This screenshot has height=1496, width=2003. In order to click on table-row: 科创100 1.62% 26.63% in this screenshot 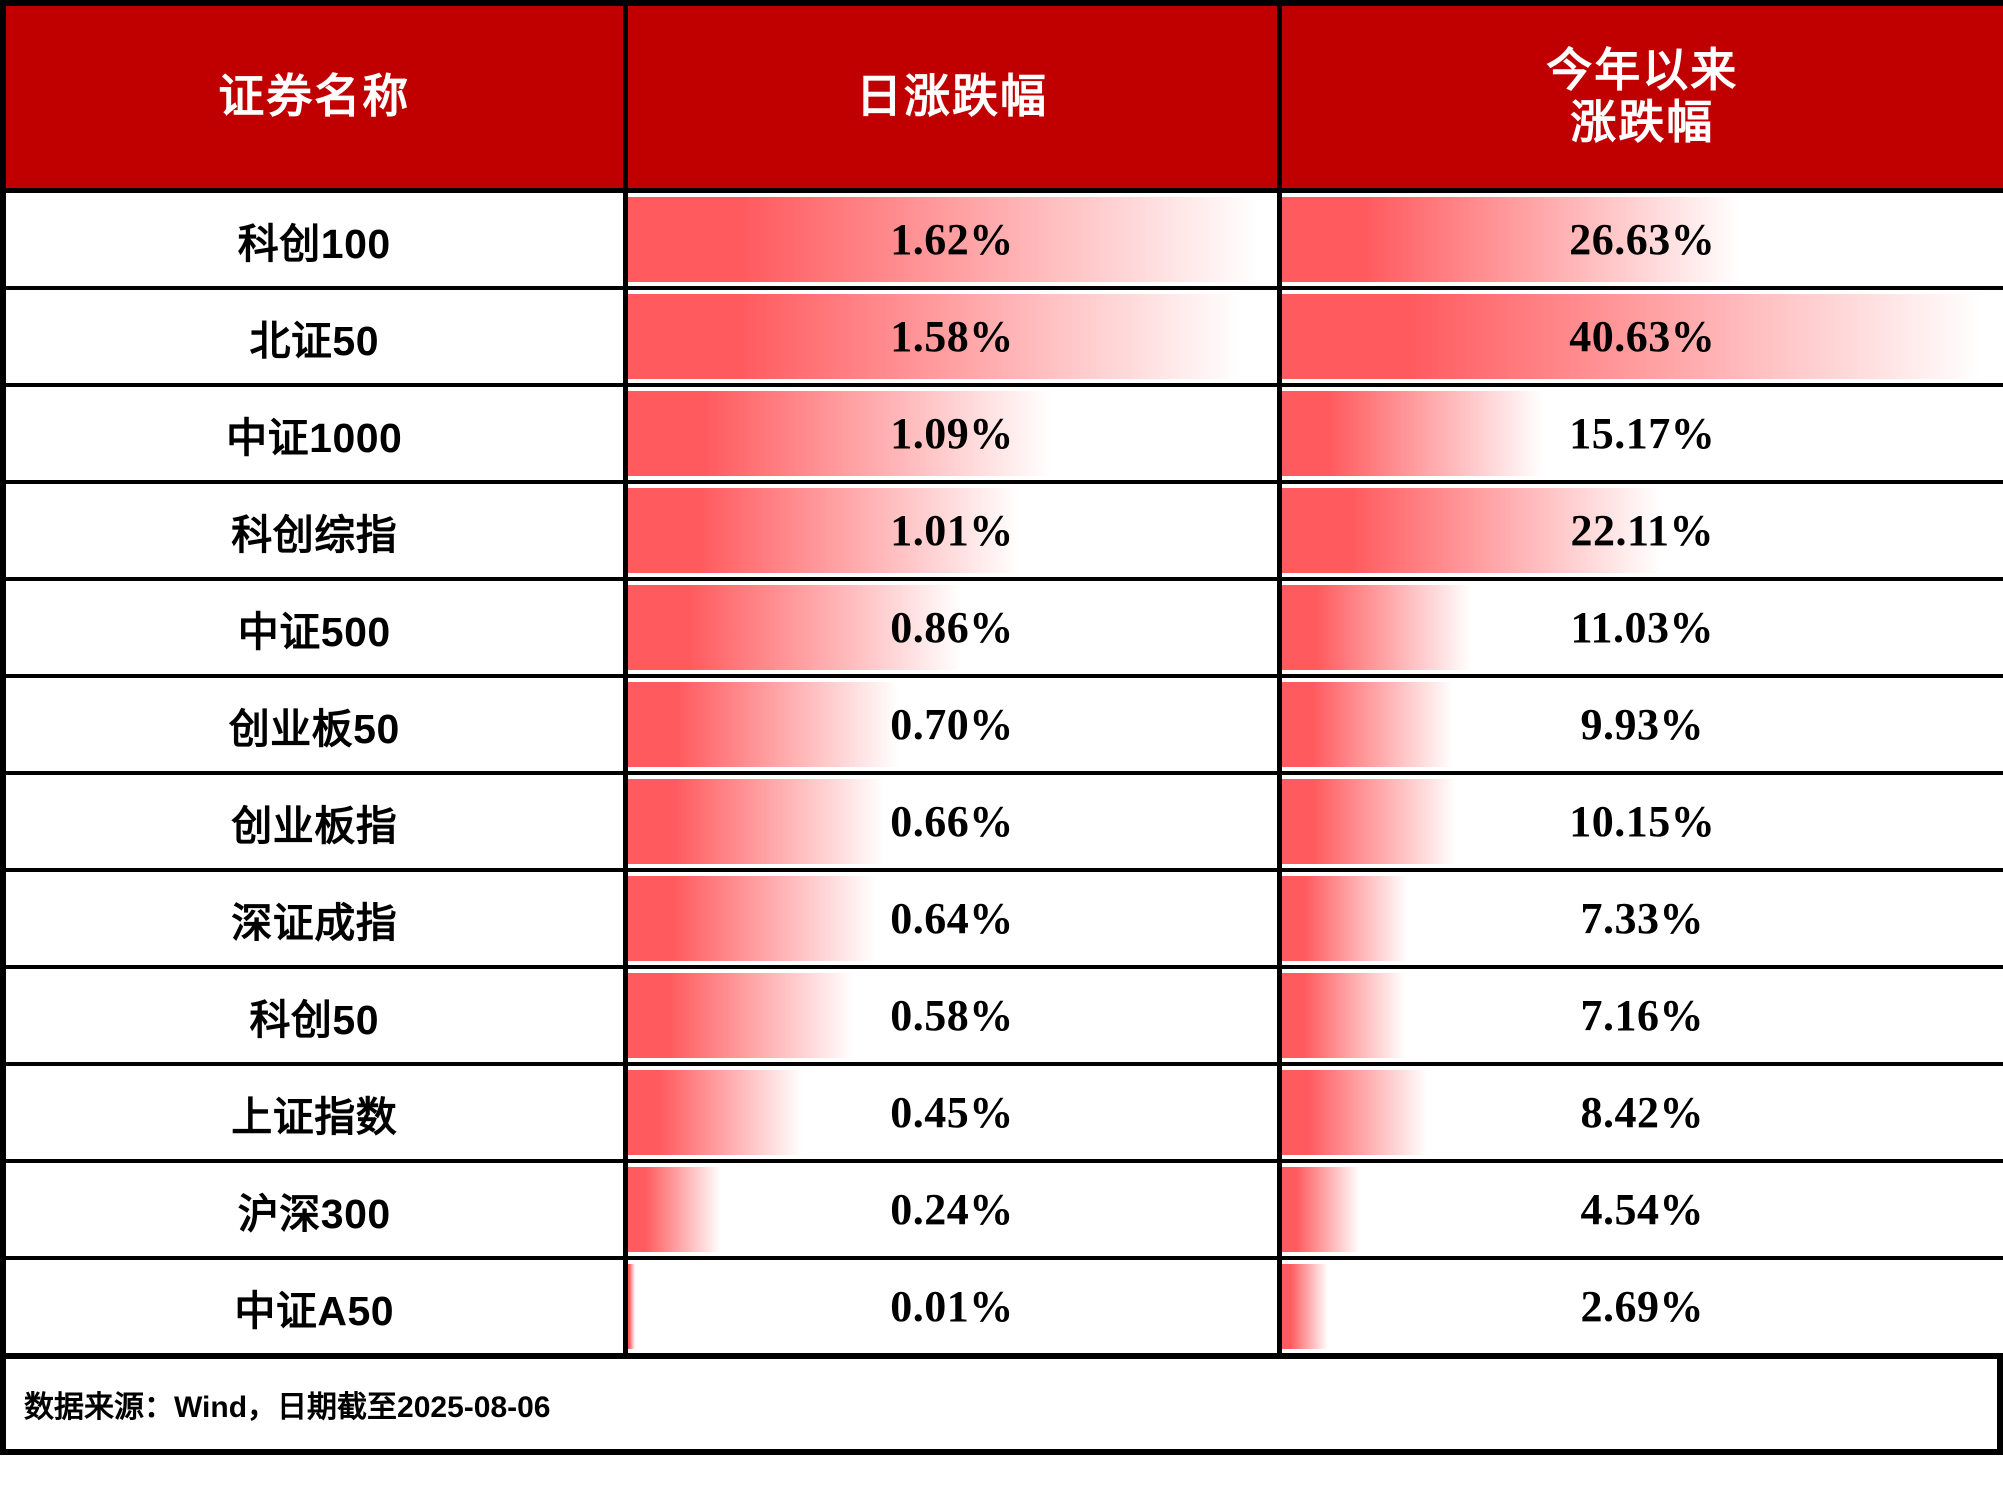, I will do `click(1001, 240)`.